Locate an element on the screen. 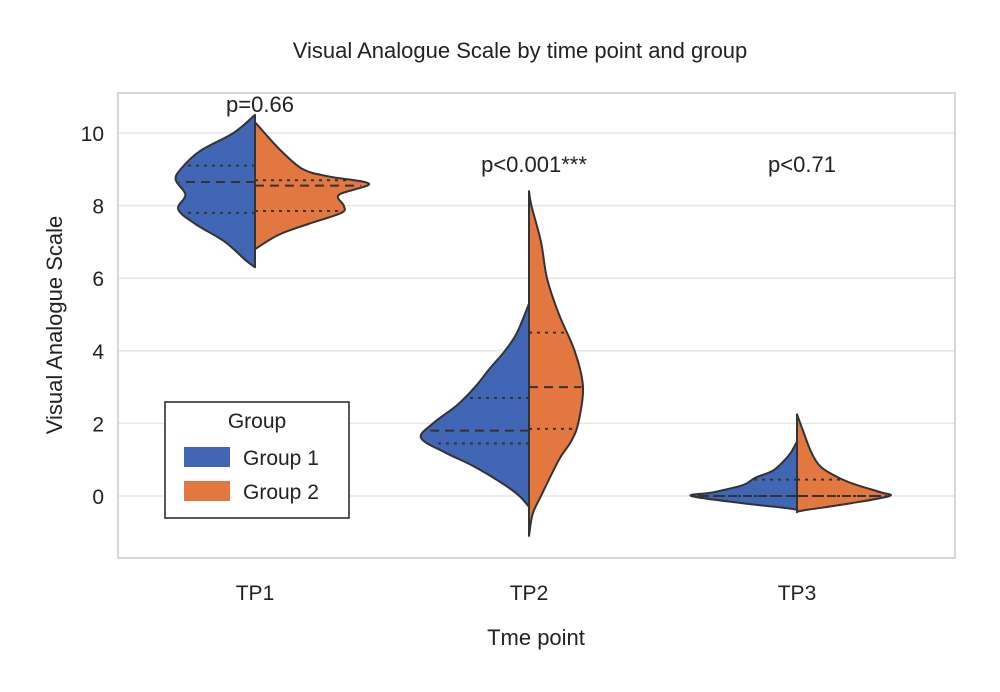 Image resolution: width=1000 pixels, height=692 pixels. x-tick-label: TP1 is located at coordinates (255, 593).